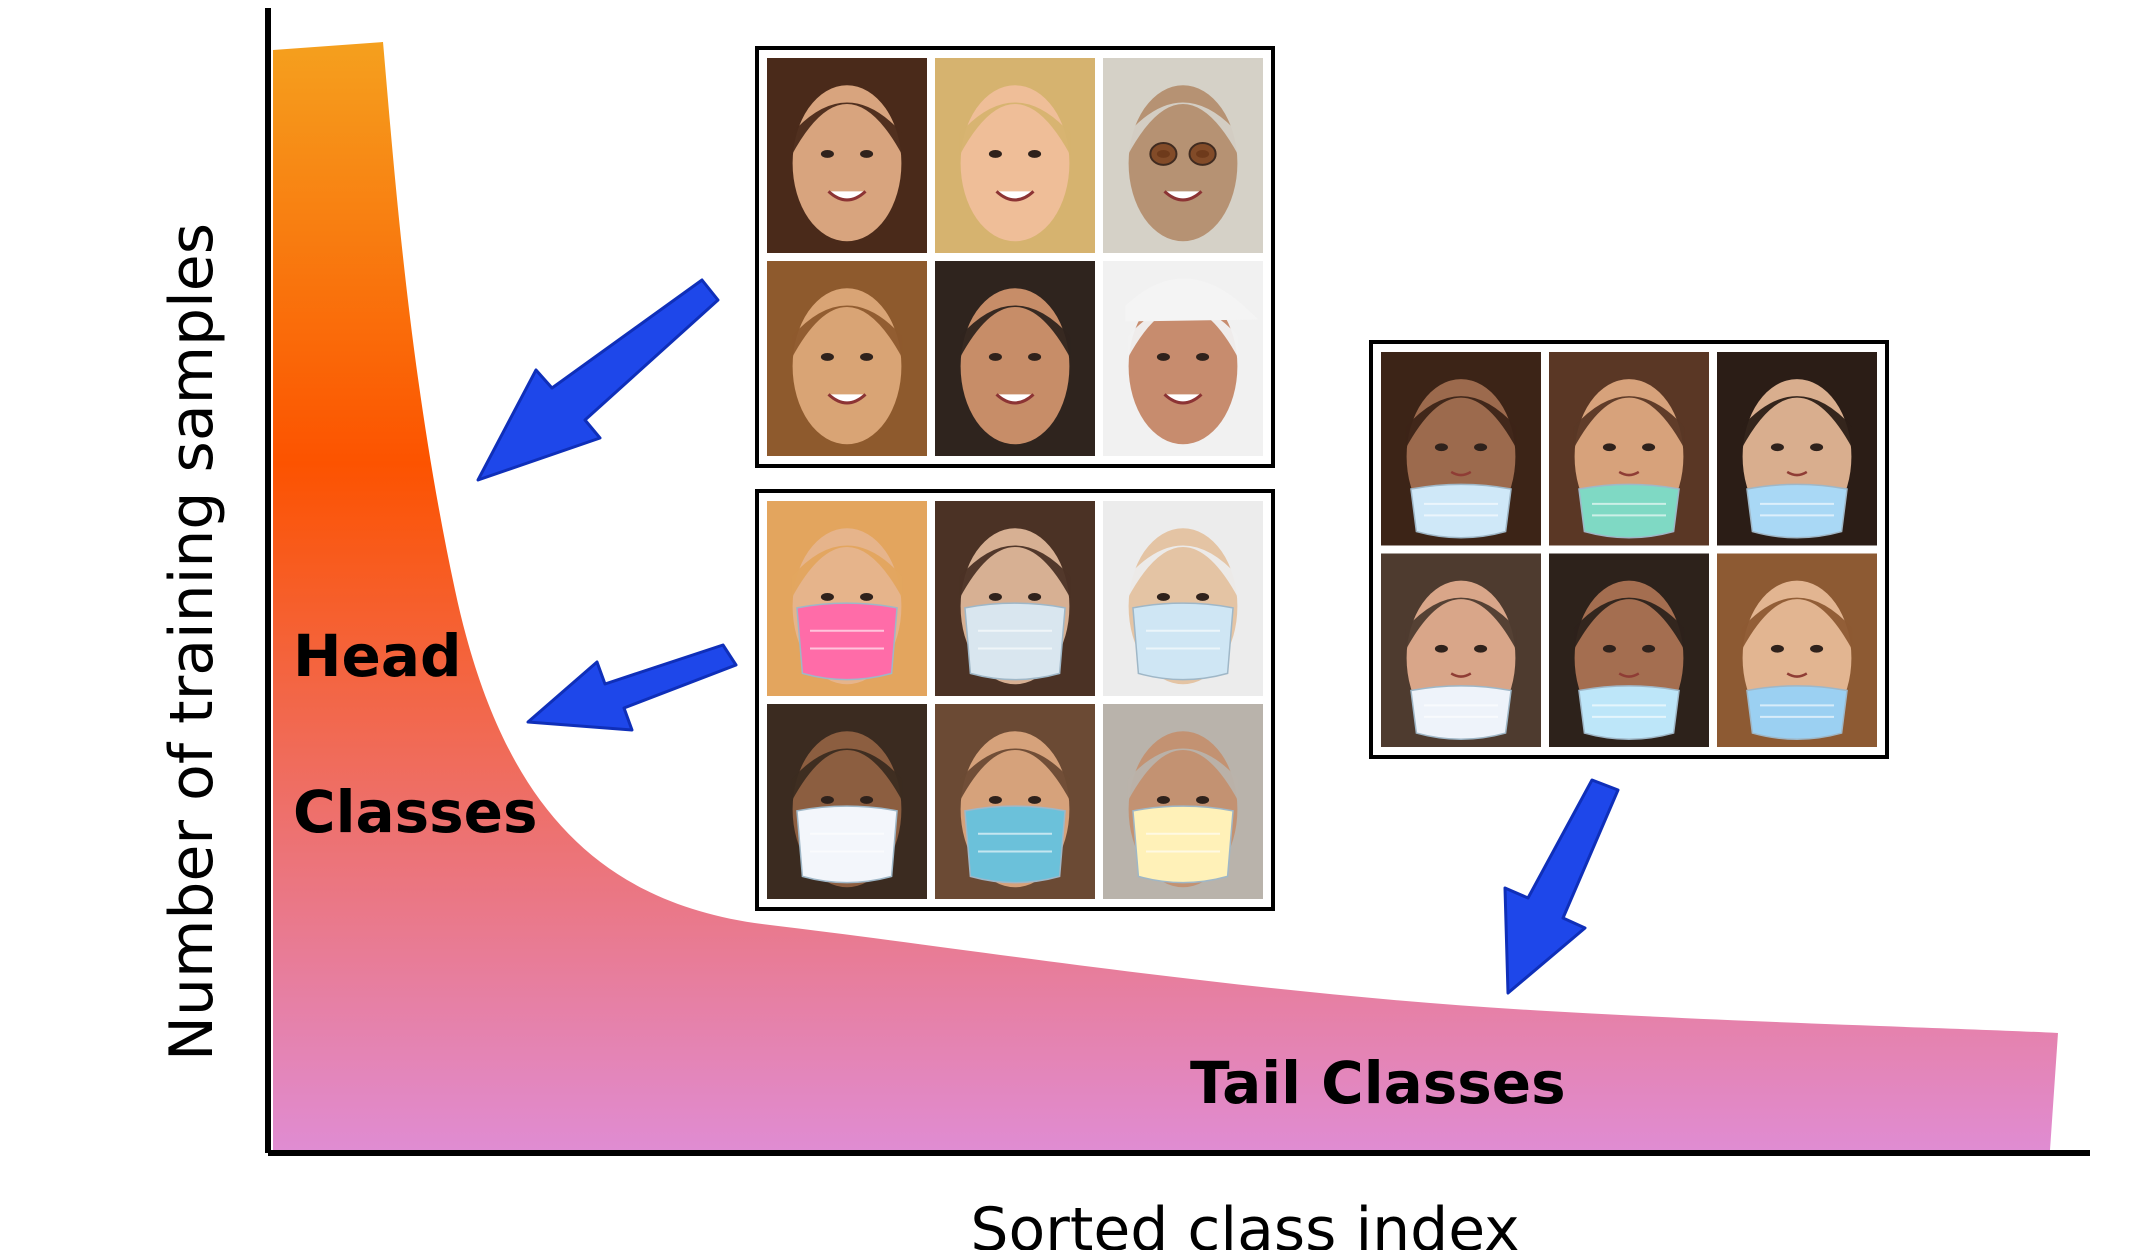  Describe the element at coordinates (1244, 1222) in the screenshot. I see `x-axis-label: Sorted class index` at that location.